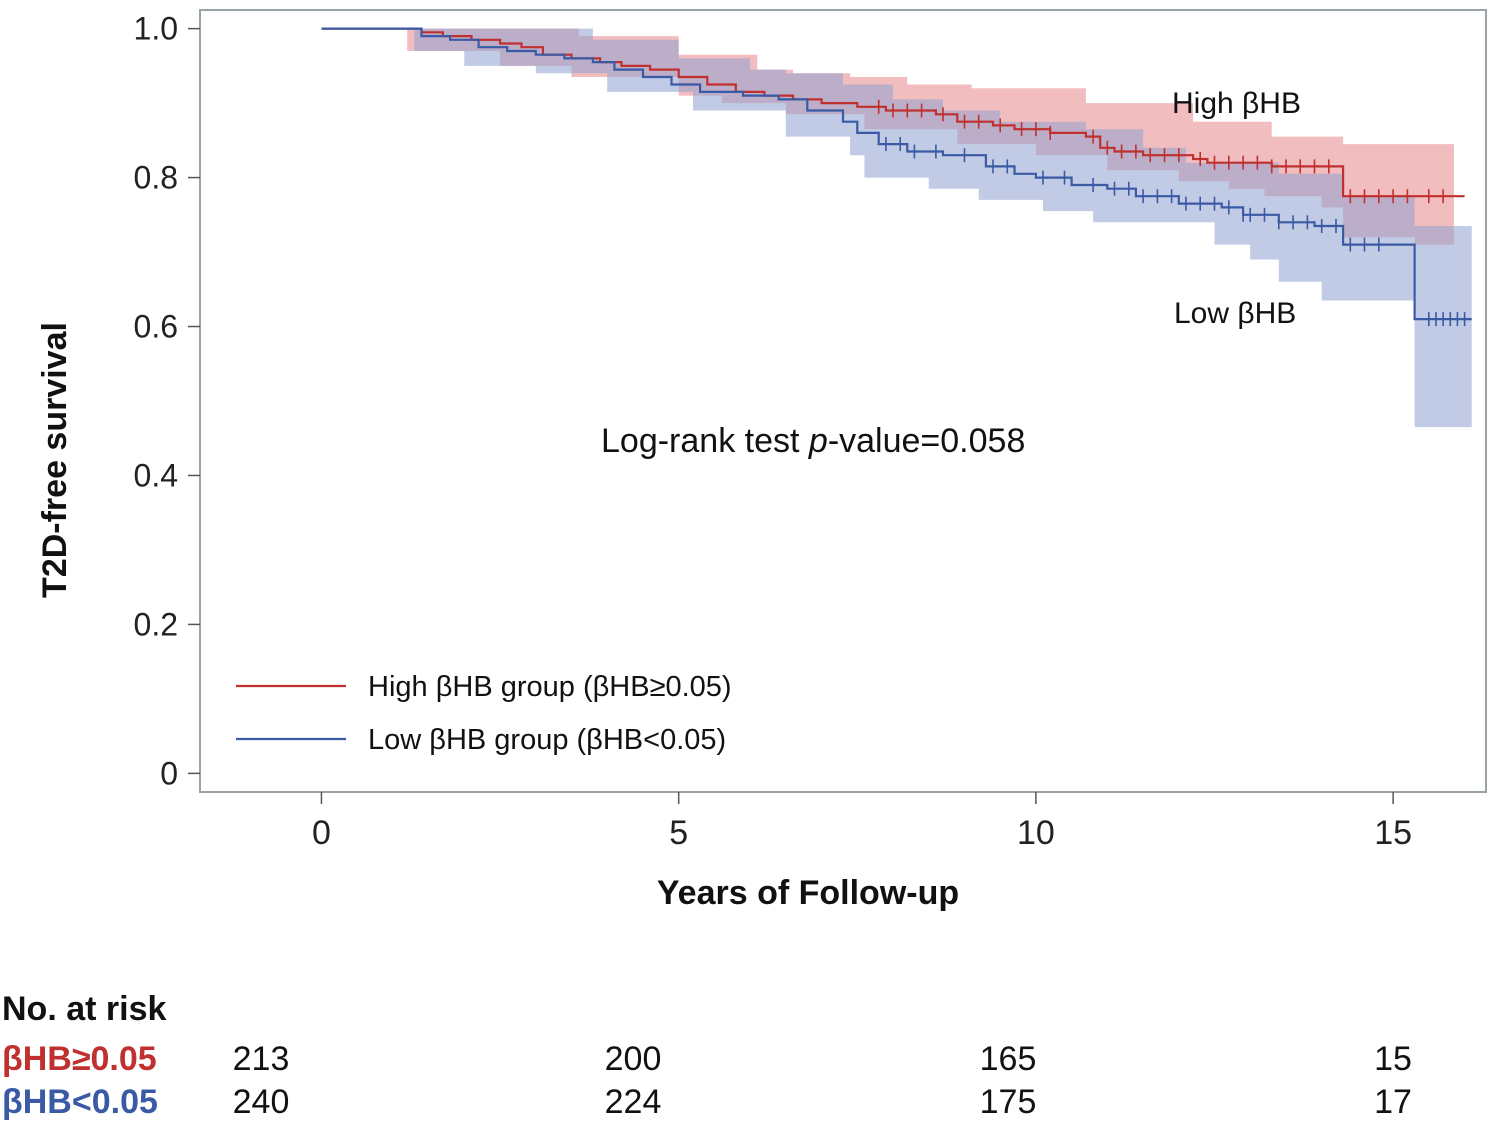  Describe the element at coordinates (547, 740) in the screenshot. I see `legend-label-low: Low βHB group (βHB<0.05)` at that location.